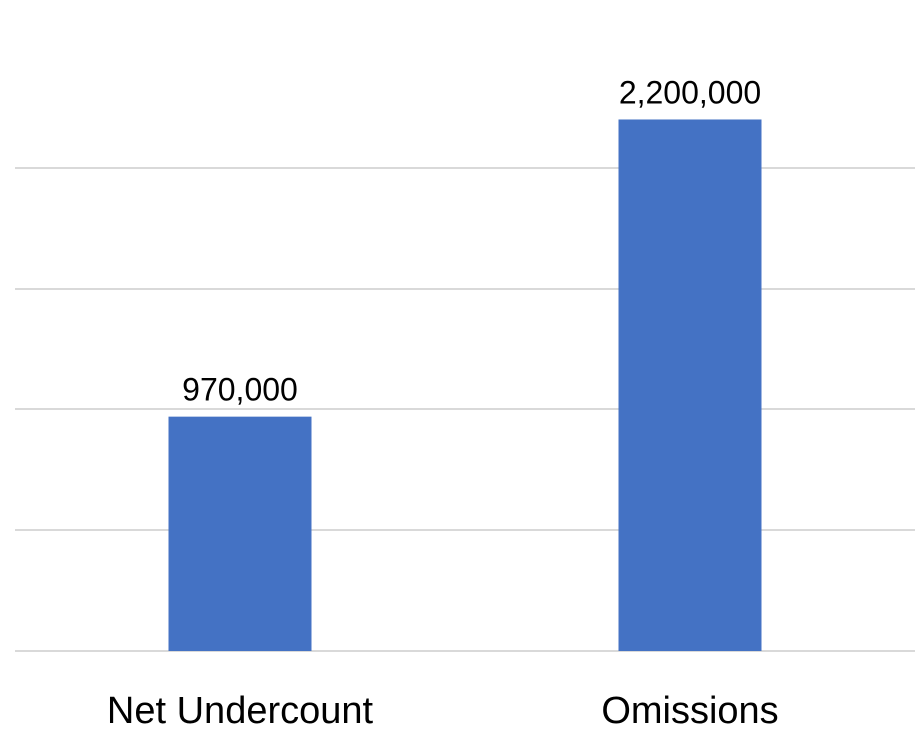 The height and width of the screenshot is (730, 915). Describe the element at coordinates (240, 710) in the screenshot. I see `category-label-net-undercount: Net Undercount` at that location.